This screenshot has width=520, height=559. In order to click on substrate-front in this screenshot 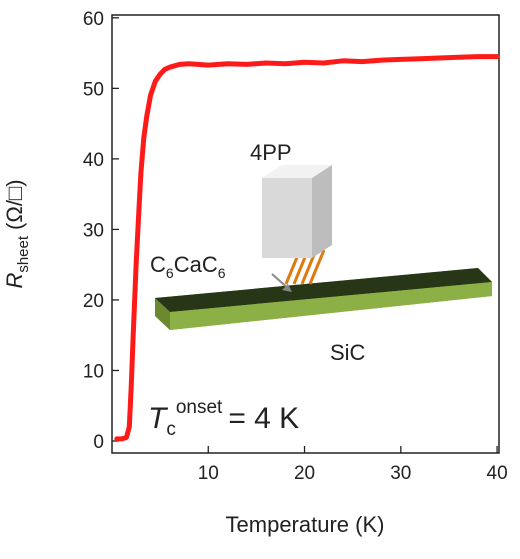, I will do `click(331, 306)`.